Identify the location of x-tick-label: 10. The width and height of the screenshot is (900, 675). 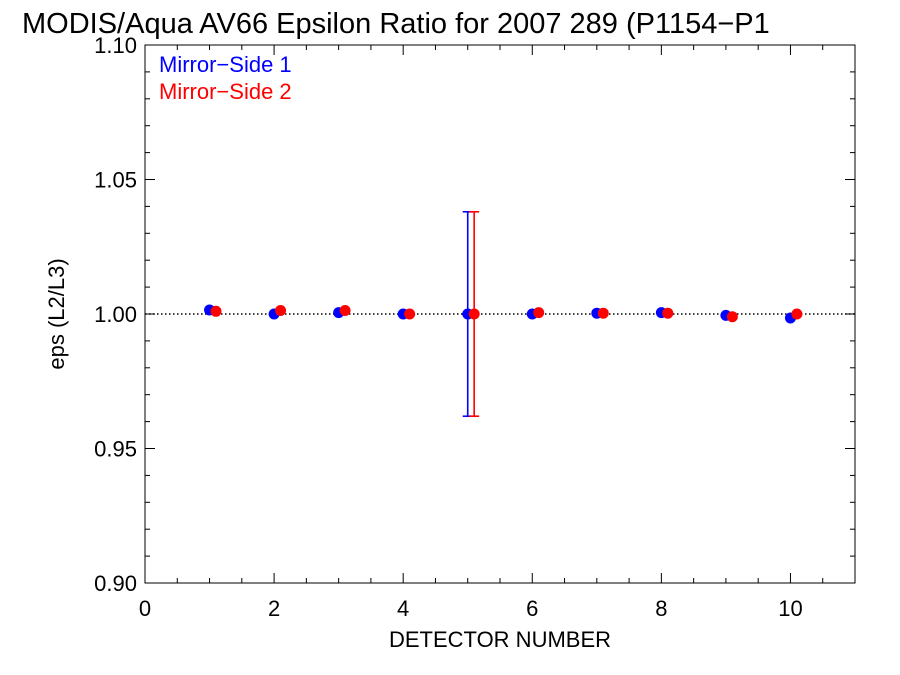
(790, 608).